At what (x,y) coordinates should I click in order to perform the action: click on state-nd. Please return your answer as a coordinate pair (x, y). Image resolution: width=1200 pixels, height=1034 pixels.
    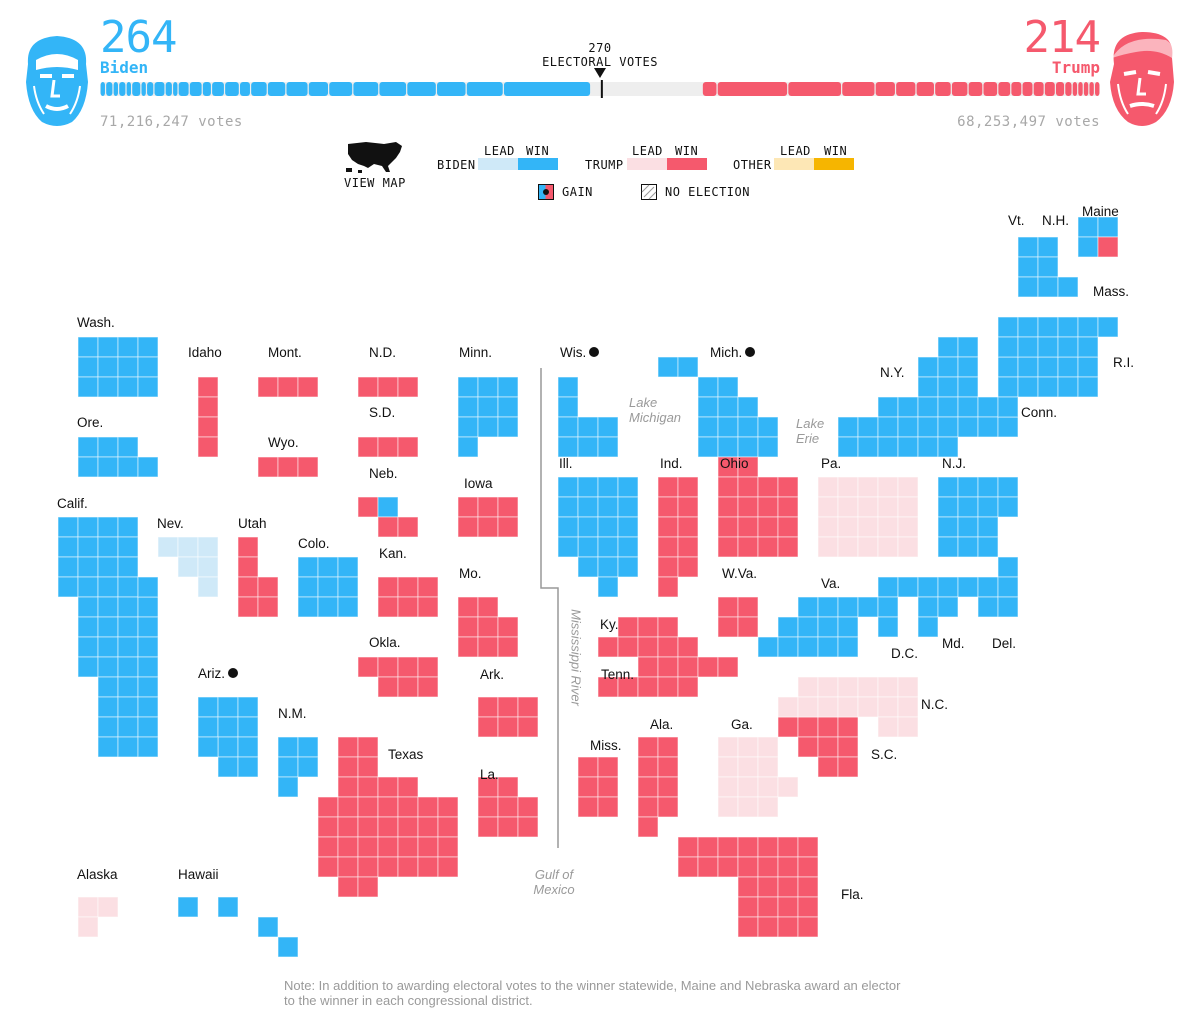
    Looking at the image, I should click on (388, 387).